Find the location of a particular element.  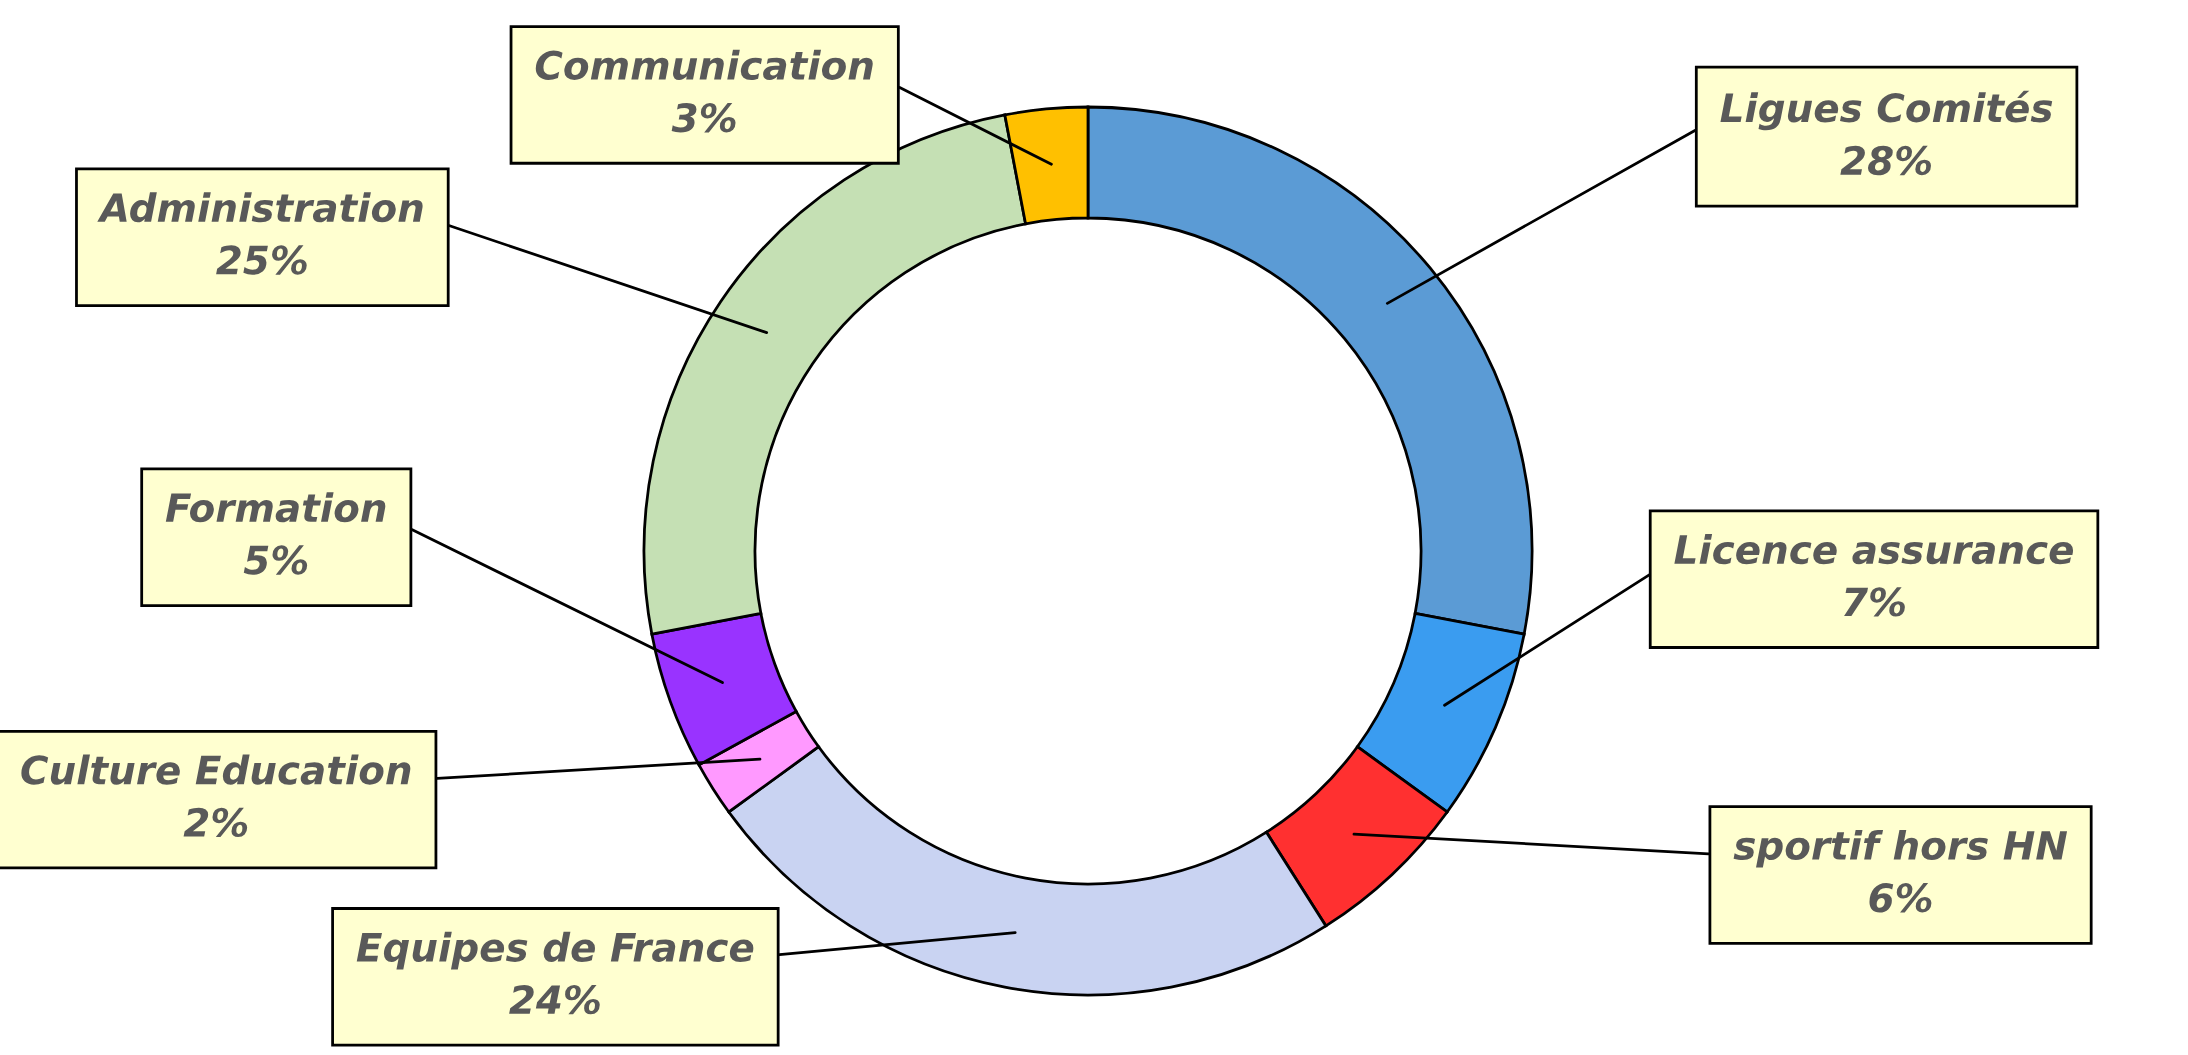

data-label: 2% is located at coordinates (215, 822).